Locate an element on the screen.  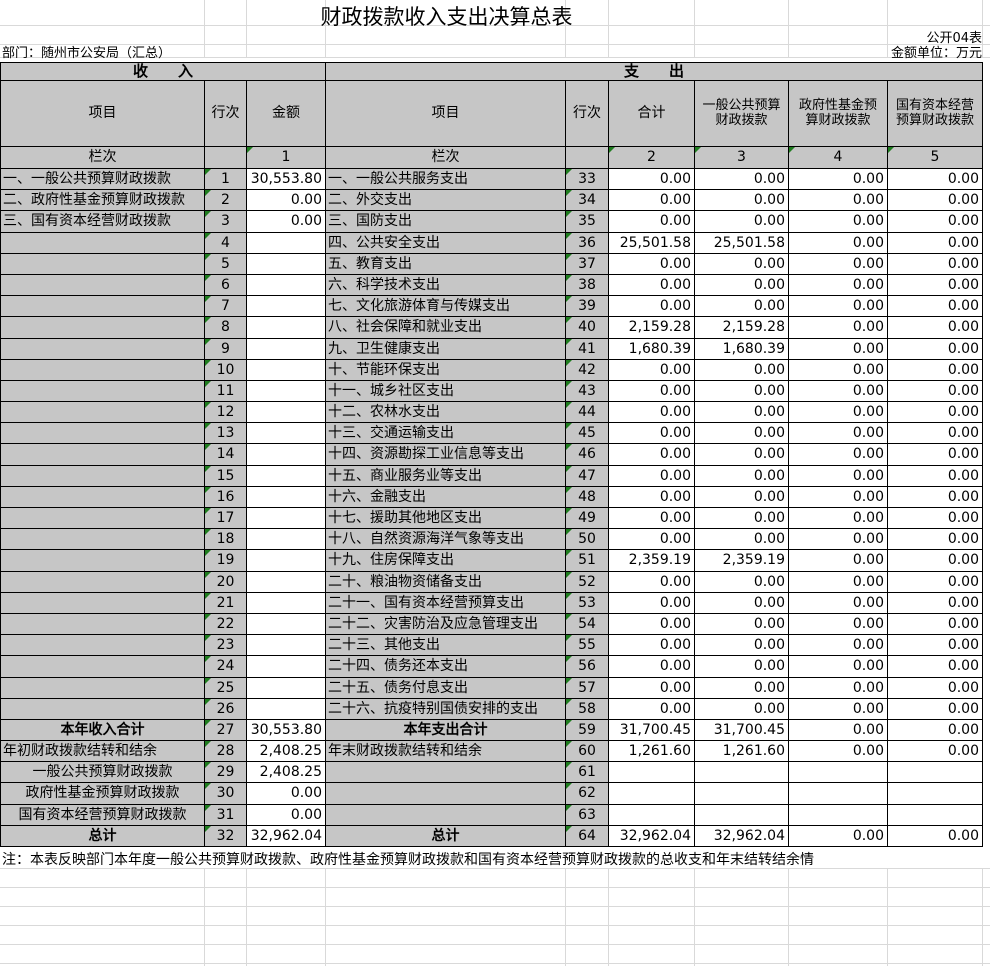
unit-label: 金额单位：万元 is located at coordinates (936, 53).